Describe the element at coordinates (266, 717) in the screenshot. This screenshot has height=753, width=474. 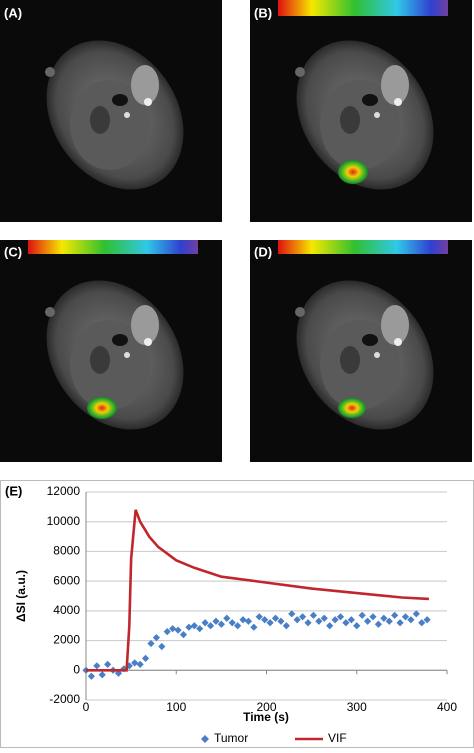
I see `x-axis-title: Time (s)` at that location.